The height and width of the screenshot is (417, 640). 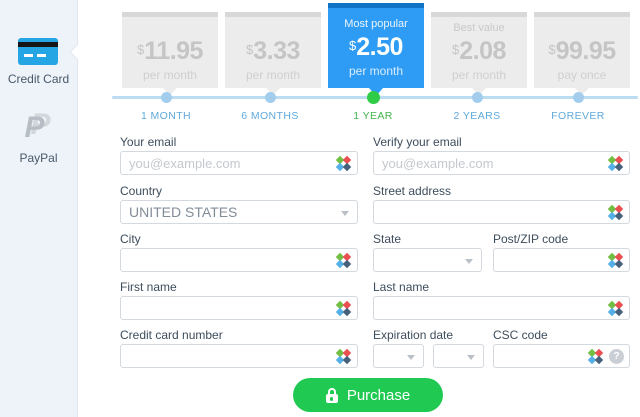 What do you see at coordinates (376, 47) in the screenshot?
I see `plan-price: $2.50` at bounding box center [376, 47].